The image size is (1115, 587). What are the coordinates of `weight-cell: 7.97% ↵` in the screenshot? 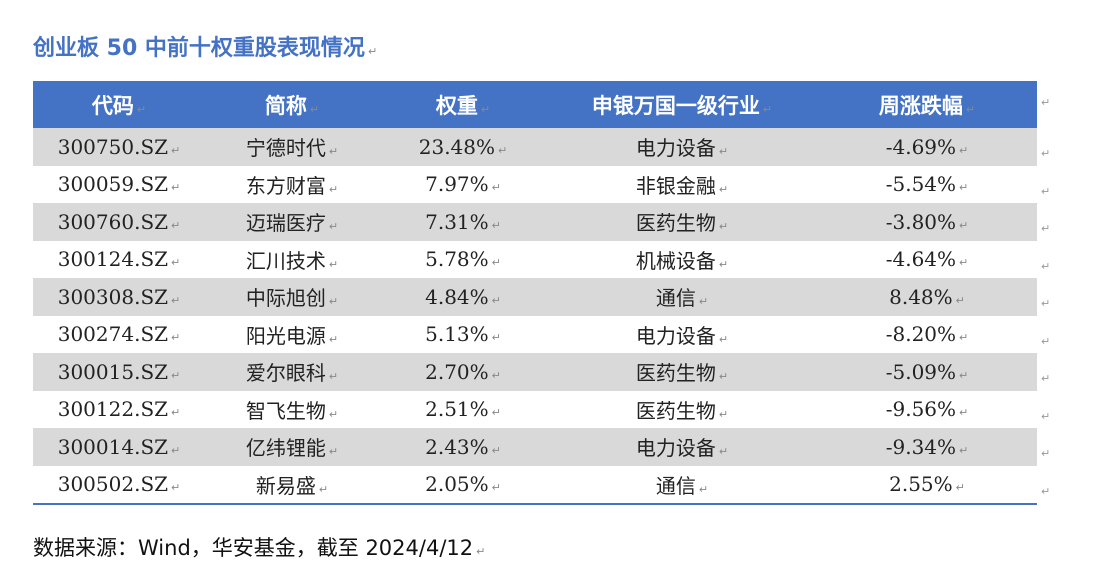 It's located at (463, 184).